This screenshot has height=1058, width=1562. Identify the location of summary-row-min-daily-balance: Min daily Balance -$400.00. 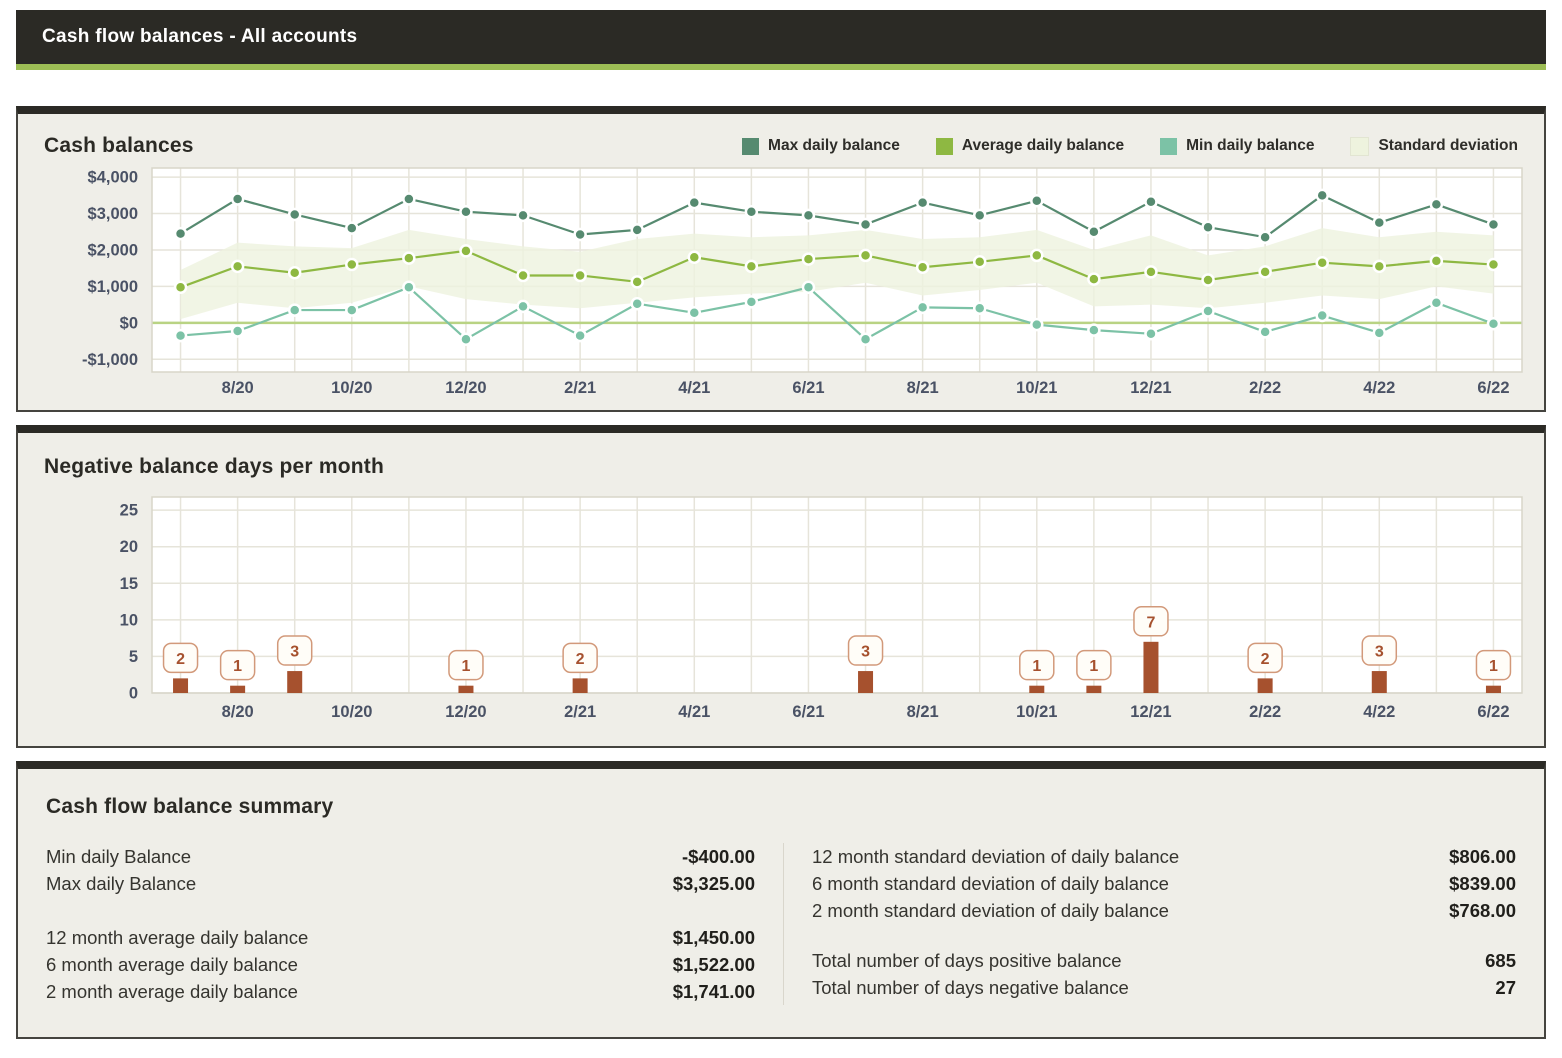
(400, 856).